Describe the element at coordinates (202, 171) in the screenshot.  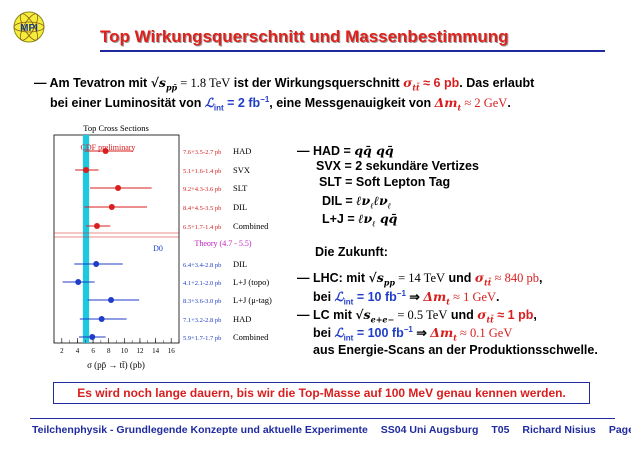
I see `point-value-label: 5.1+1.6-1.4 pb` at that location.